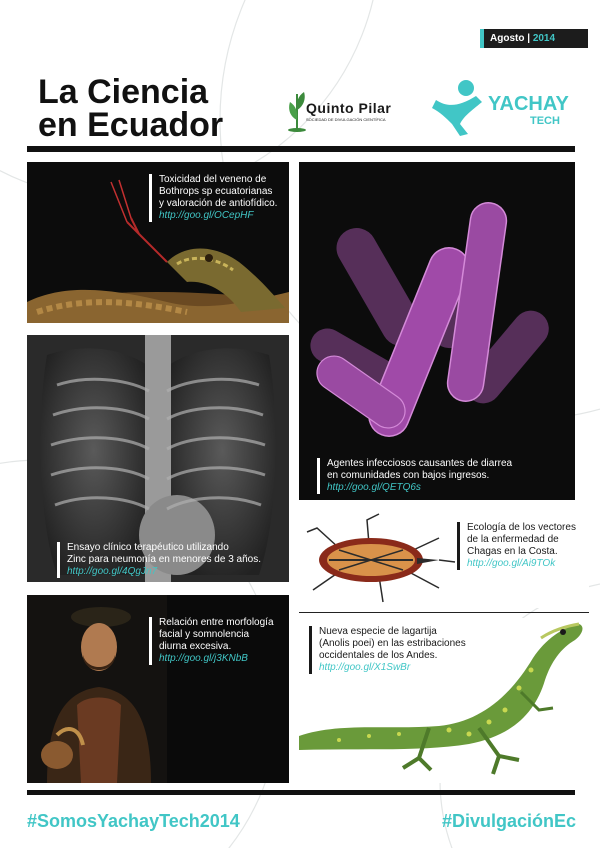 This screenshot has width=600, height=848. What do you see at coordinates (444, 612) in the screenshot?
I see `divider` at bounding box center [444, 612].